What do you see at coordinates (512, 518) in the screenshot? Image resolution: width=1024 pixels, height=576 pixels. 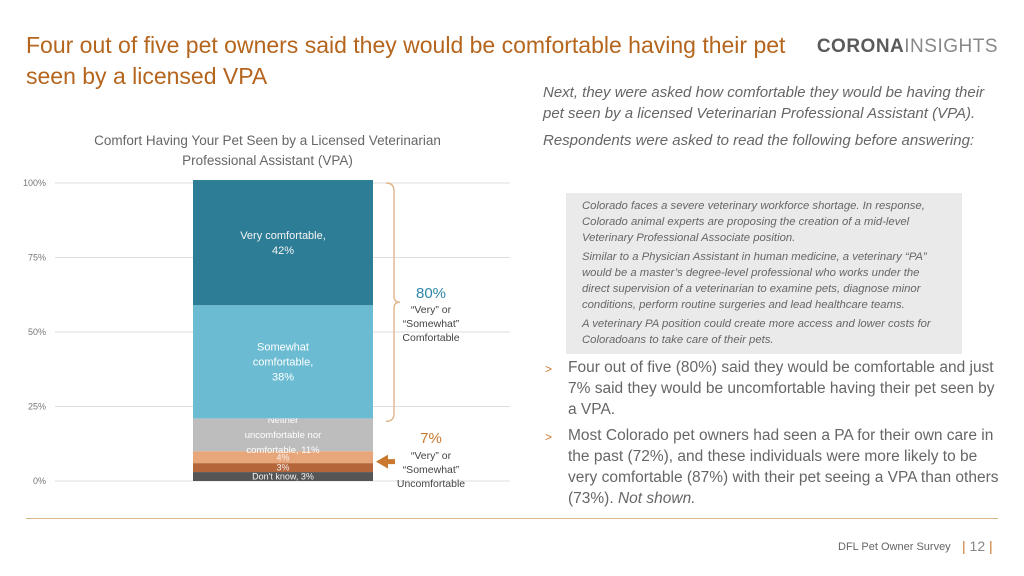 I see `footer-divider` at bounding box center [512, 518].